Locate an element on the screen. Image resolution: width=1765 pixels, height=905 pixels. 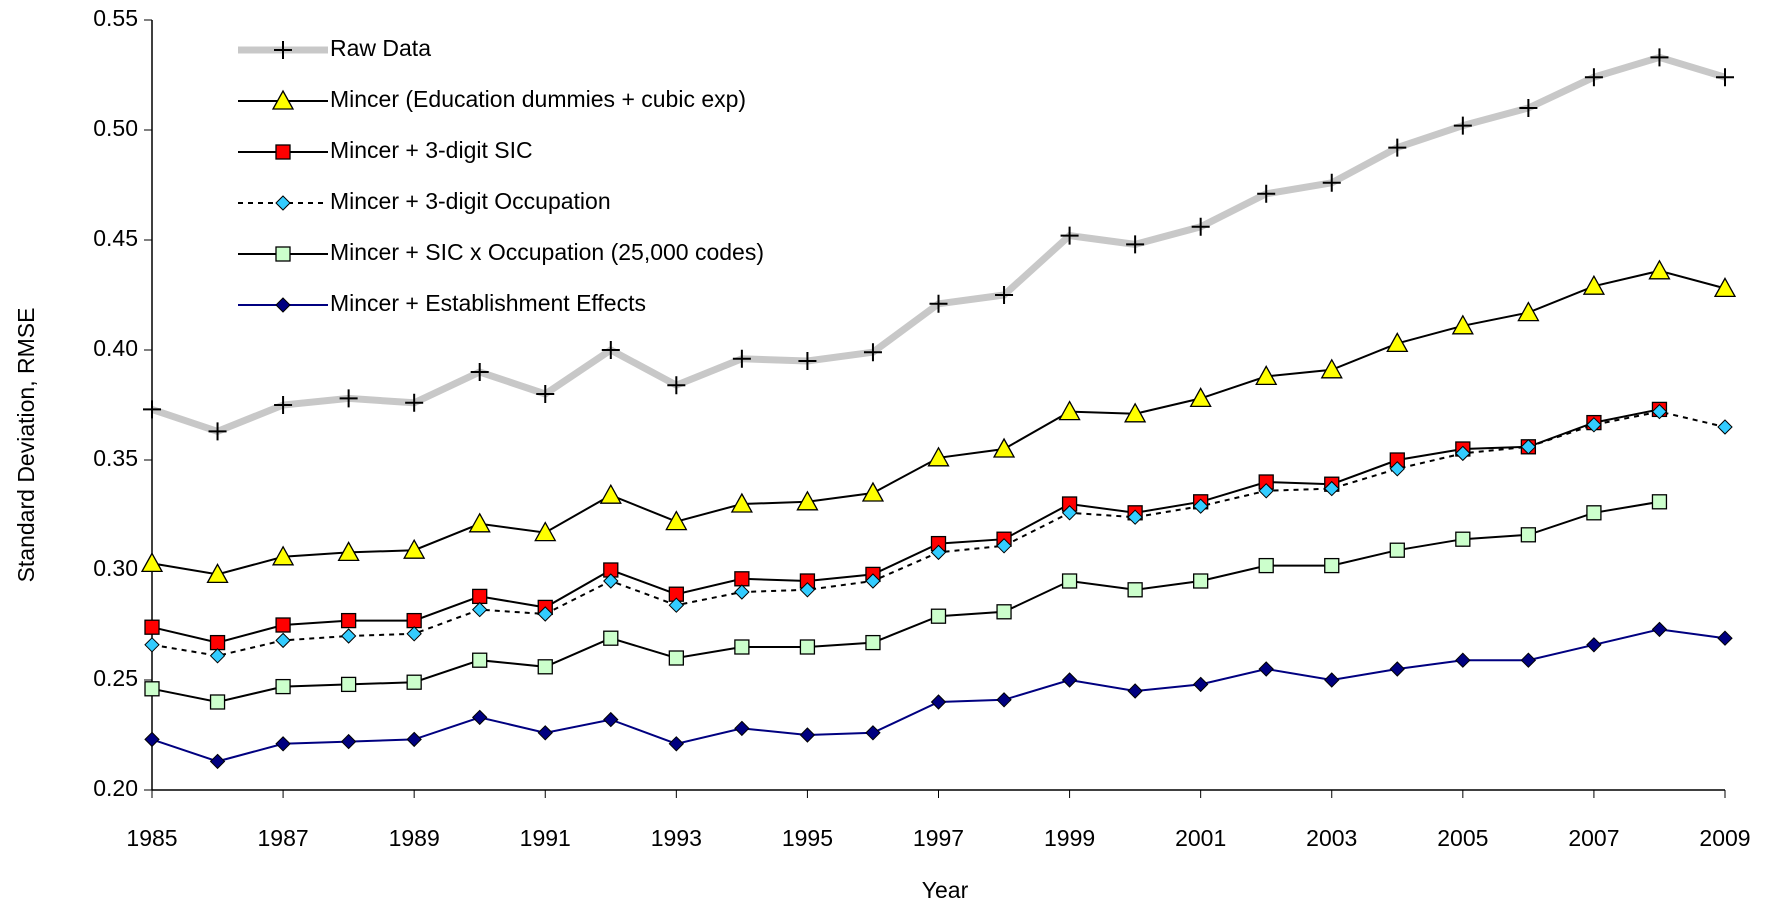
y-tick-label: 0.50 is located at coordinates (115, 128).